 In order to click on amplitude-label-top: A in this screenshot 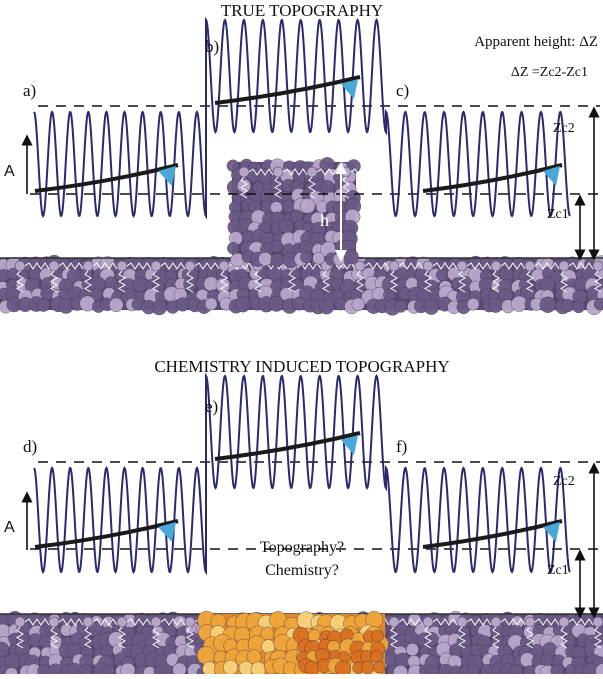, I will do `click(9, 171)`.